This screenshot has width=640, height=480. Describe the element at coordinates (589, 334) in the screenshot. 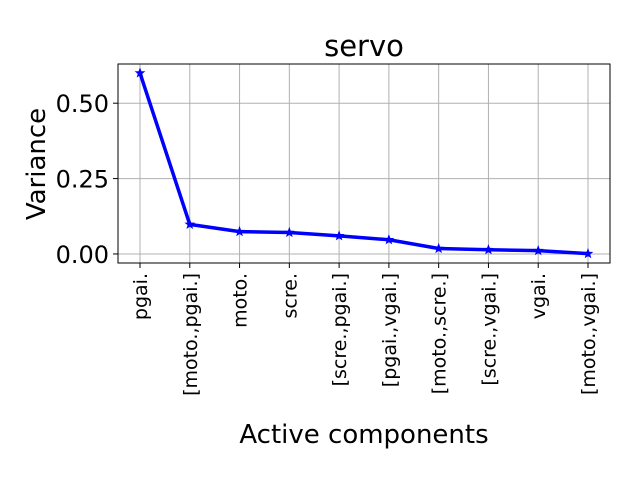

I see `x-tick-label: [moto.,vgai.]` at that location.